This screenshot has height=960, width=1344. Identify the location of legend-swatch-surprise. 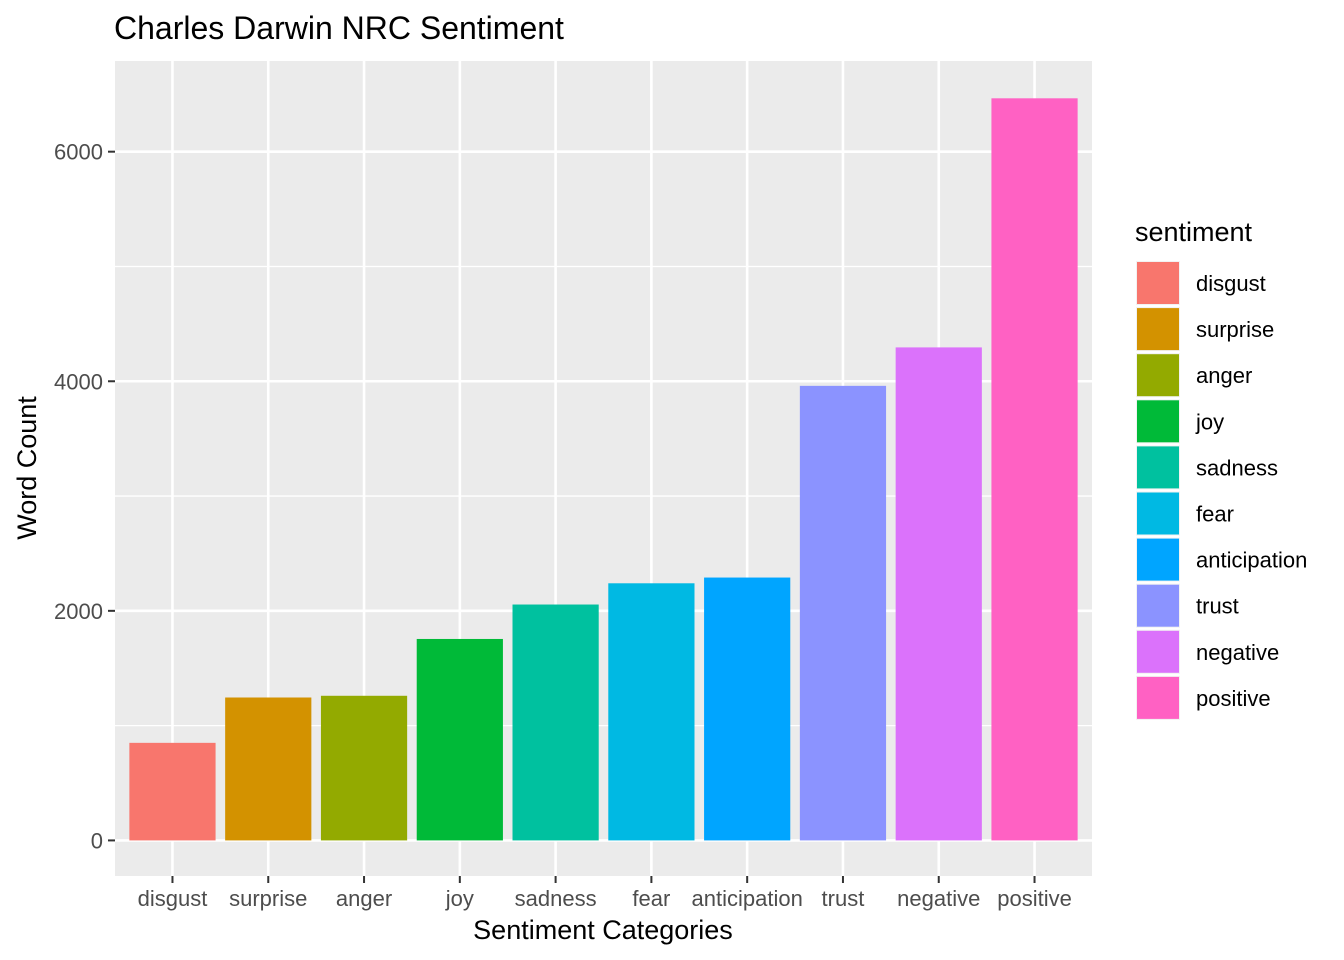
(1158, 329).